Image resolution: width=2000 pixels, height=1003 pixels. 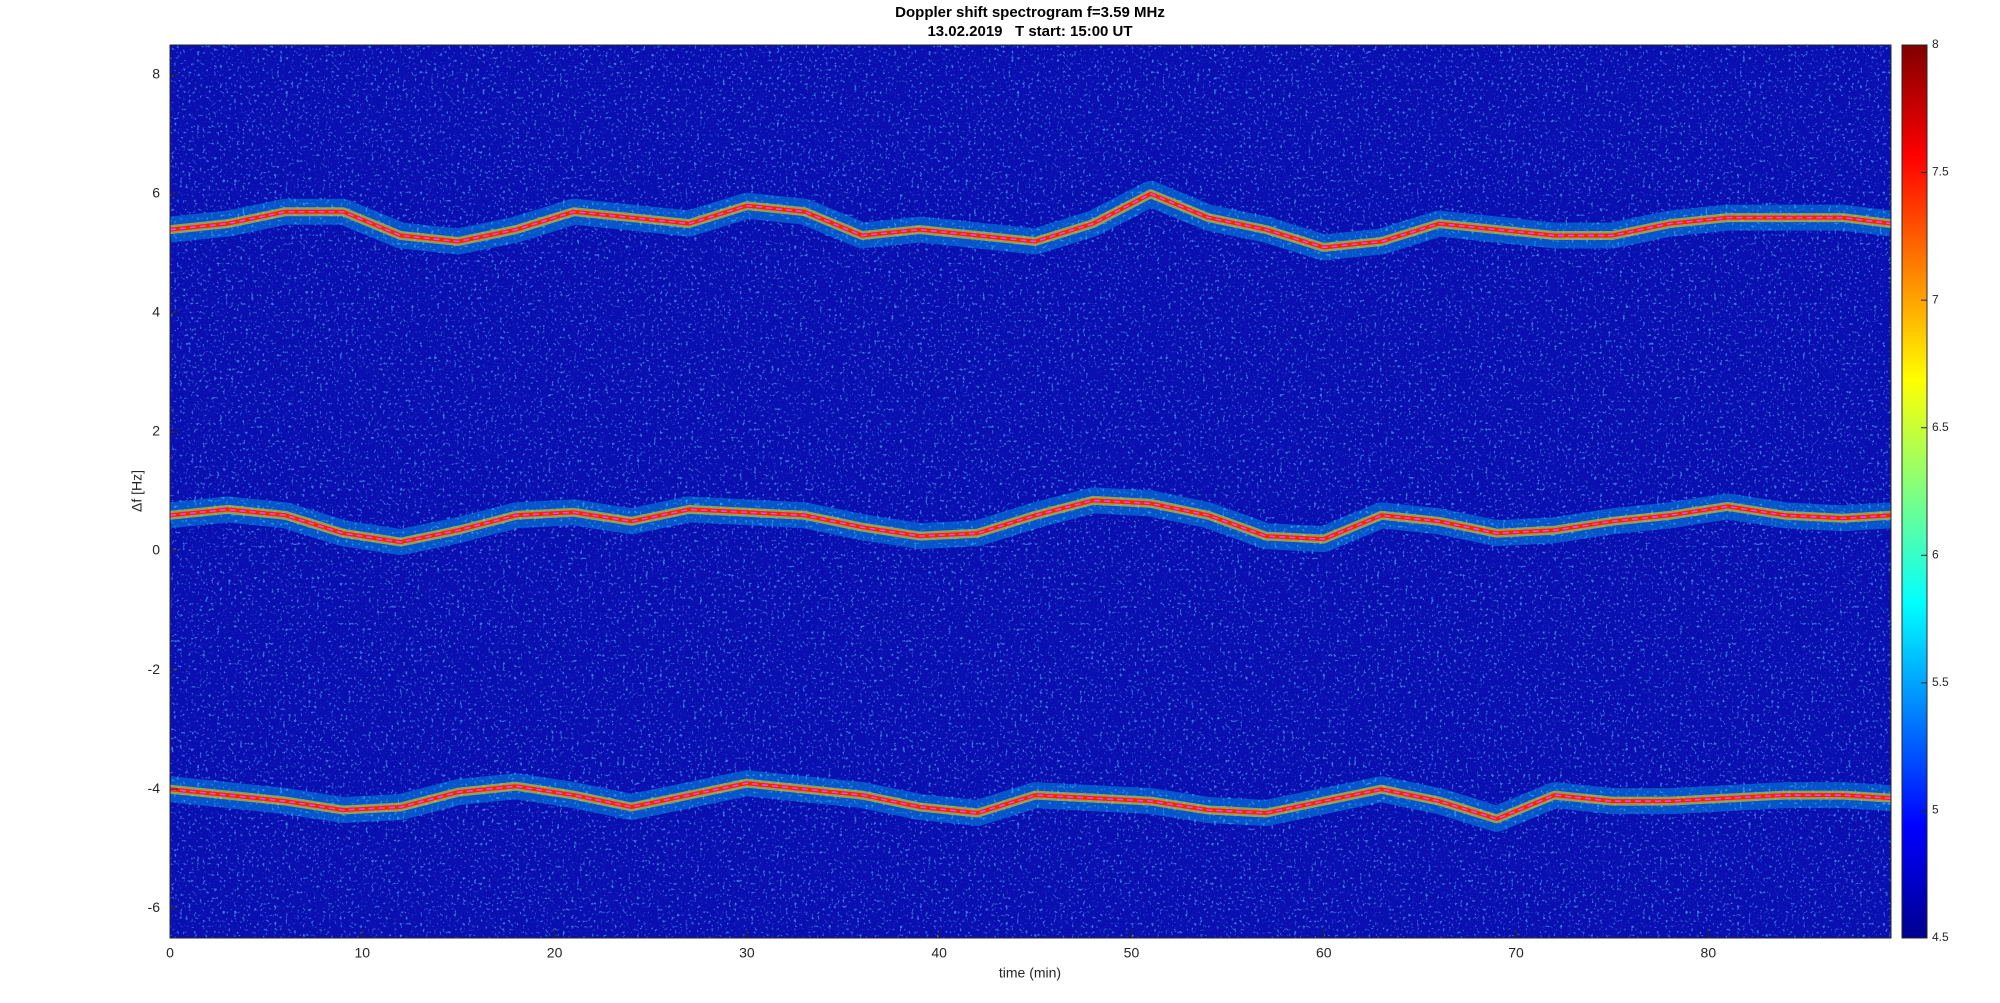 What do you see at coordinates (1935, 554) in the screenshot?
I see `colorbar-tick-label: 6` at bounding box center [1935, 554].